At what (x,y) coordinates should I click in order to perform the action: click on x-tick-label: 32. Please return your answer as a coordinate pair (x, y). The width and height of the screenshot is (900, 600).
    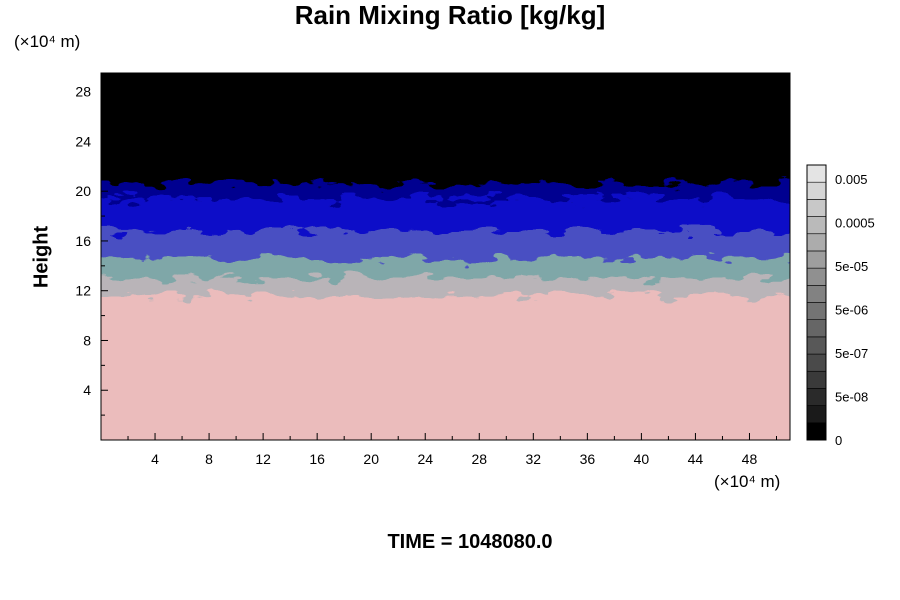
    Looking at the image, I should click on (534, 459).